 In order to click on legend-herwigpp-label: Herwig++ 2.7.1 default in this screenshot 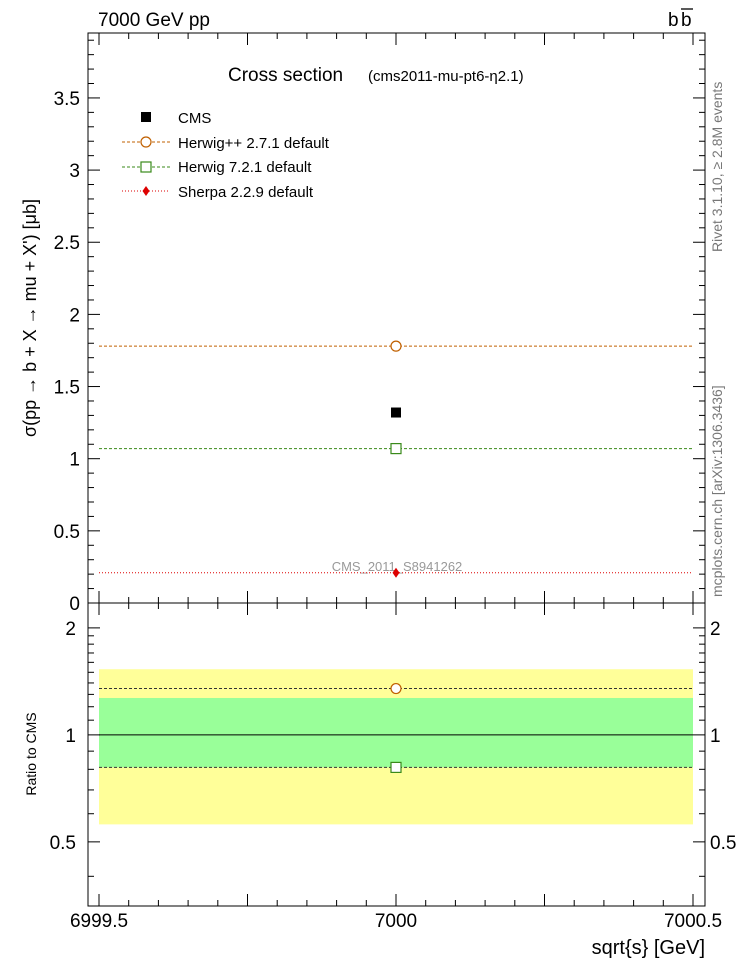, I will do `click(254, 143)`.